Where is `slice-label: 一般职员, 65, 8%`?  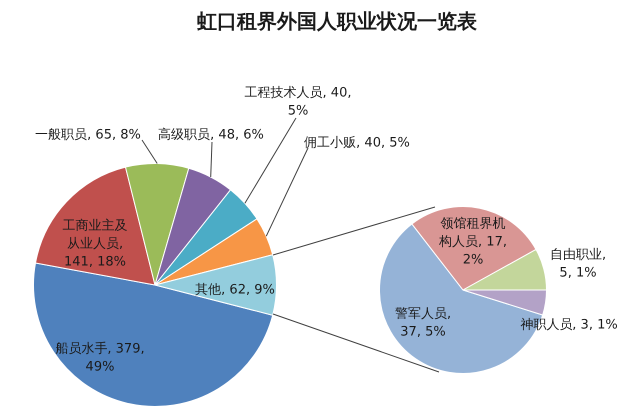 slice-label: 一般职员, 65, 8% is located at coordinates (88, 134).